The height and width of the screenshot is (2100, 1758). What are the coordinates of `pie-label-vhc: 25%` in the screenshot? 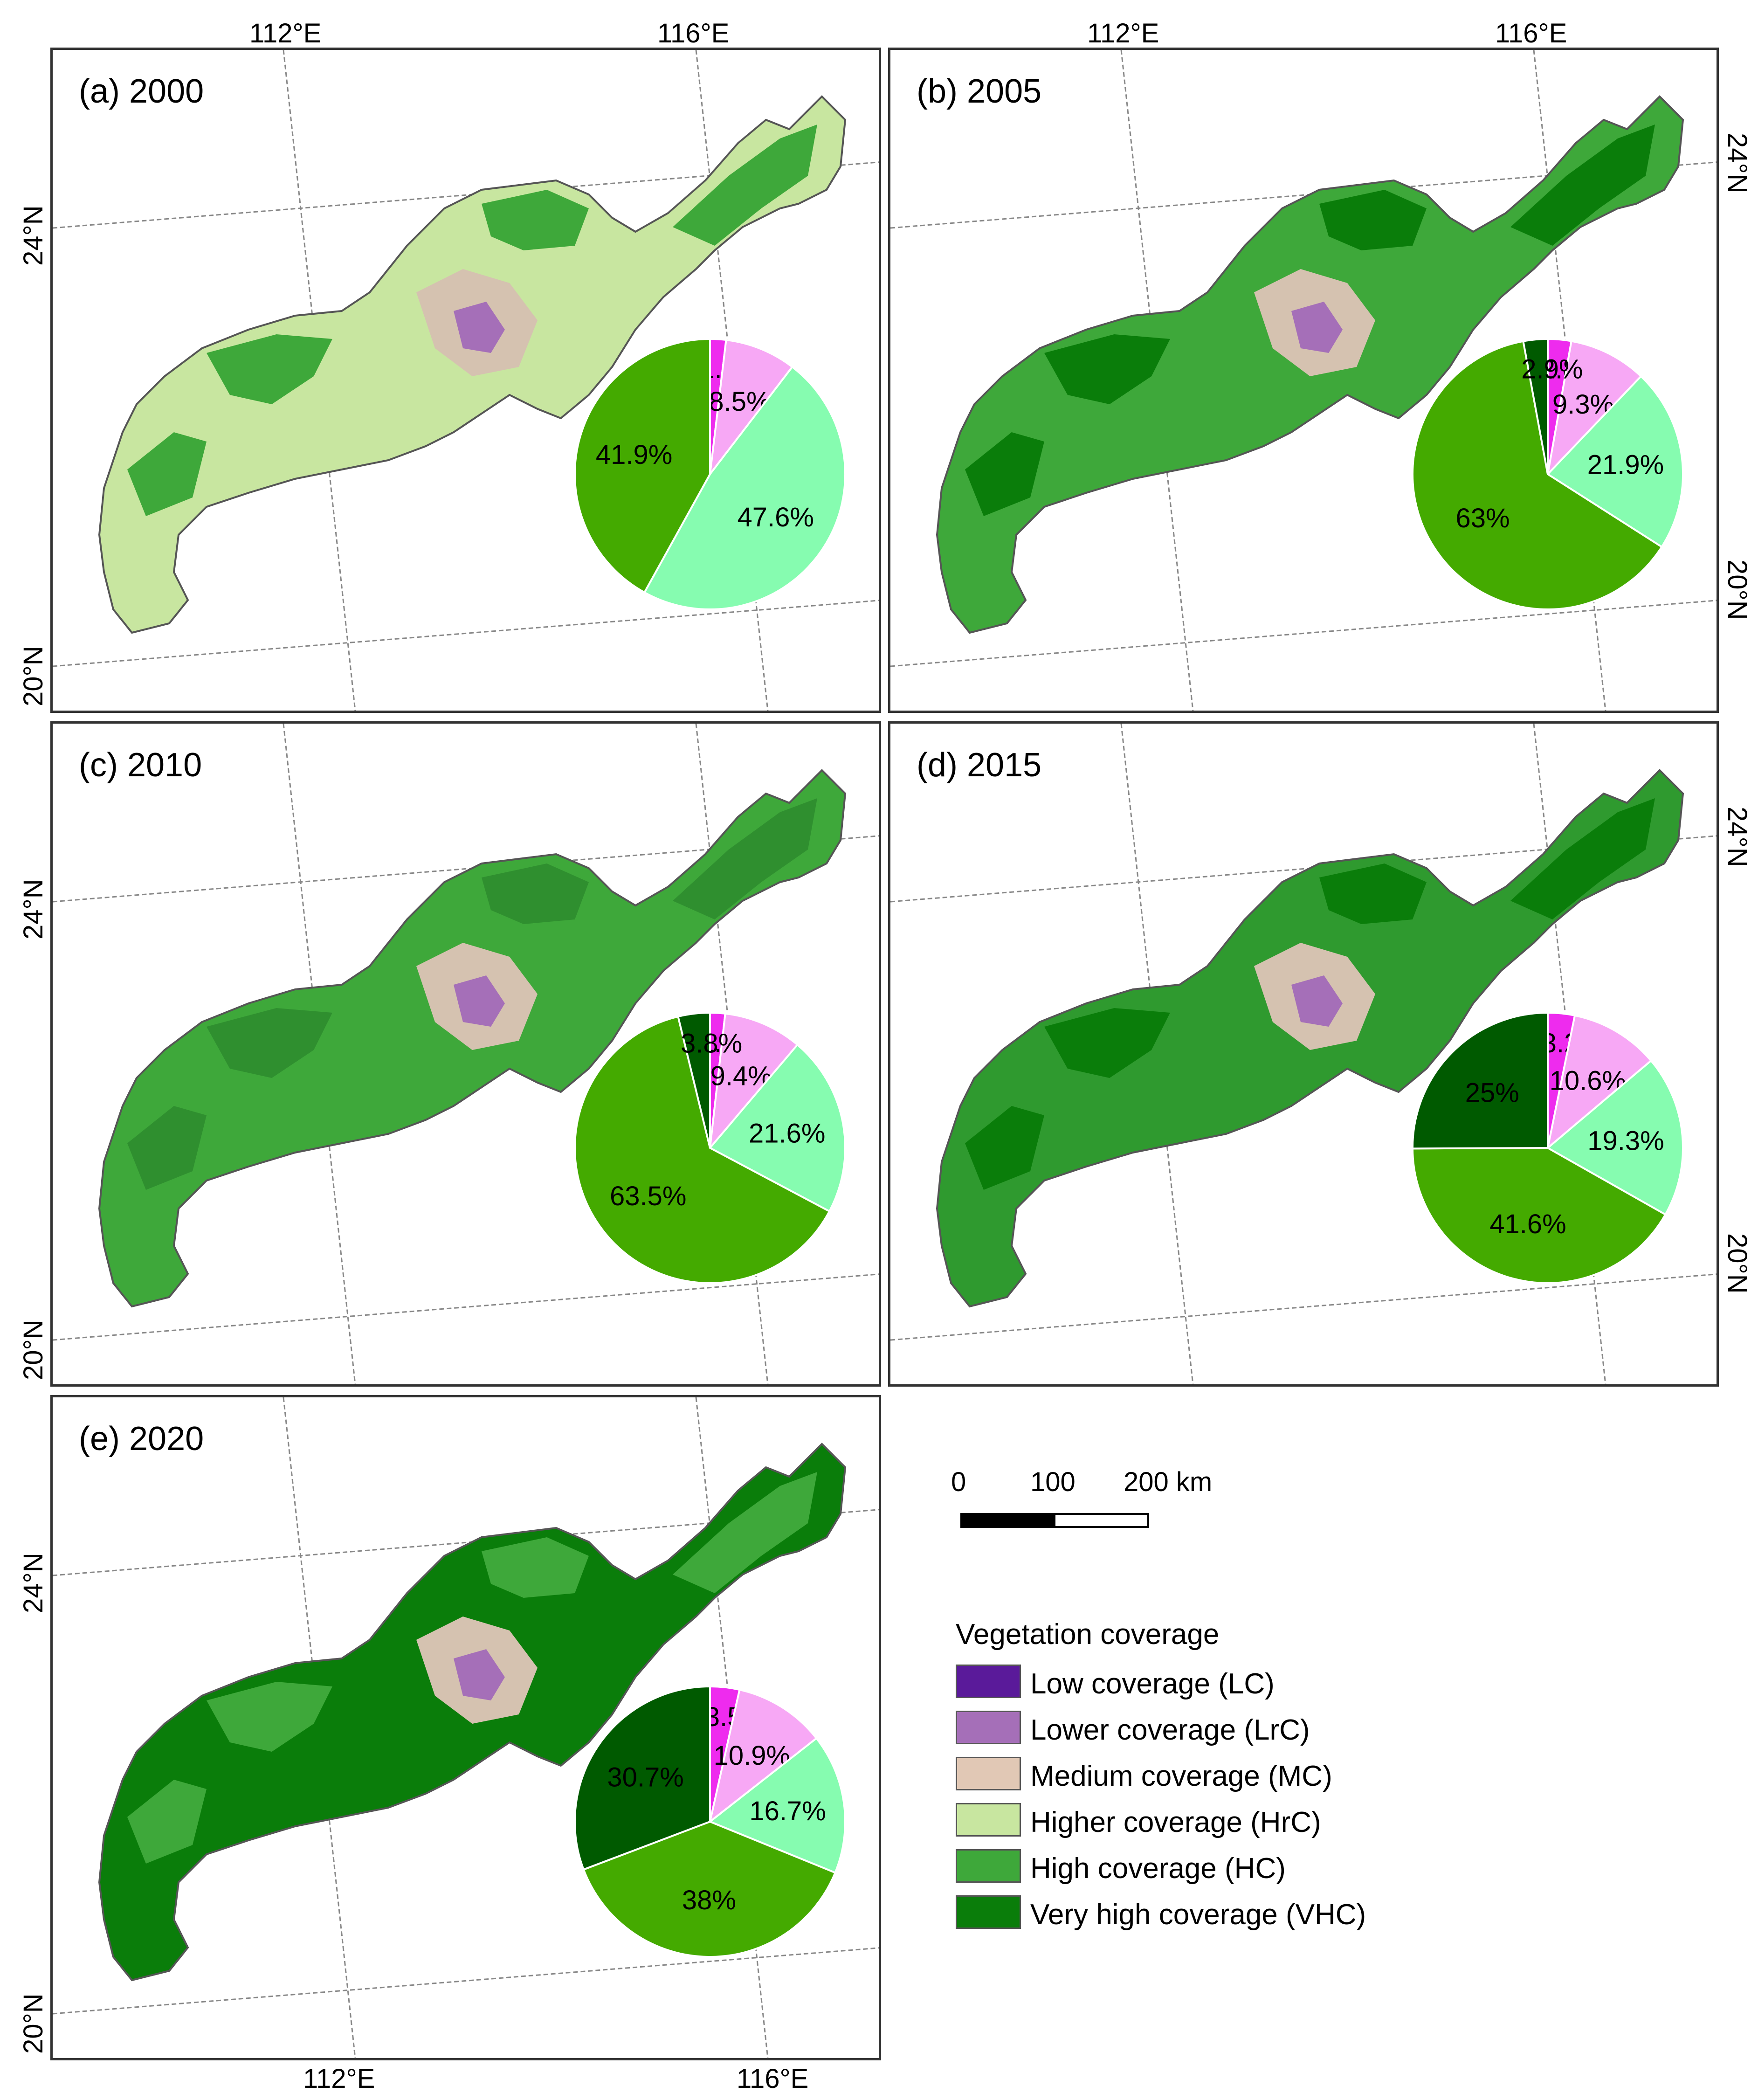 It's located at (1492, 1093).